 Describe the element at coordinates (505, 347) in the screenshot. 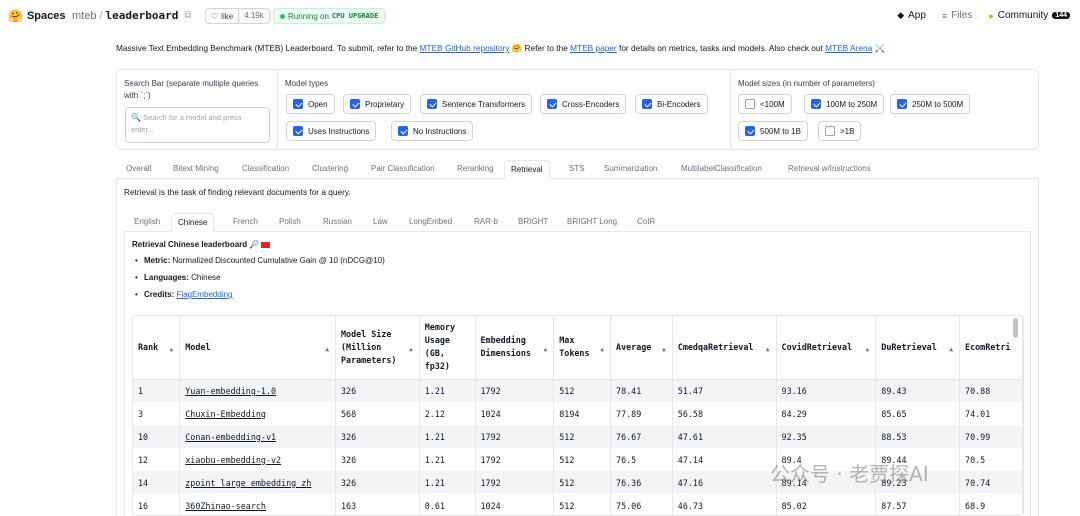

I see `col-header-label: Embedding Dimensions` at that location.